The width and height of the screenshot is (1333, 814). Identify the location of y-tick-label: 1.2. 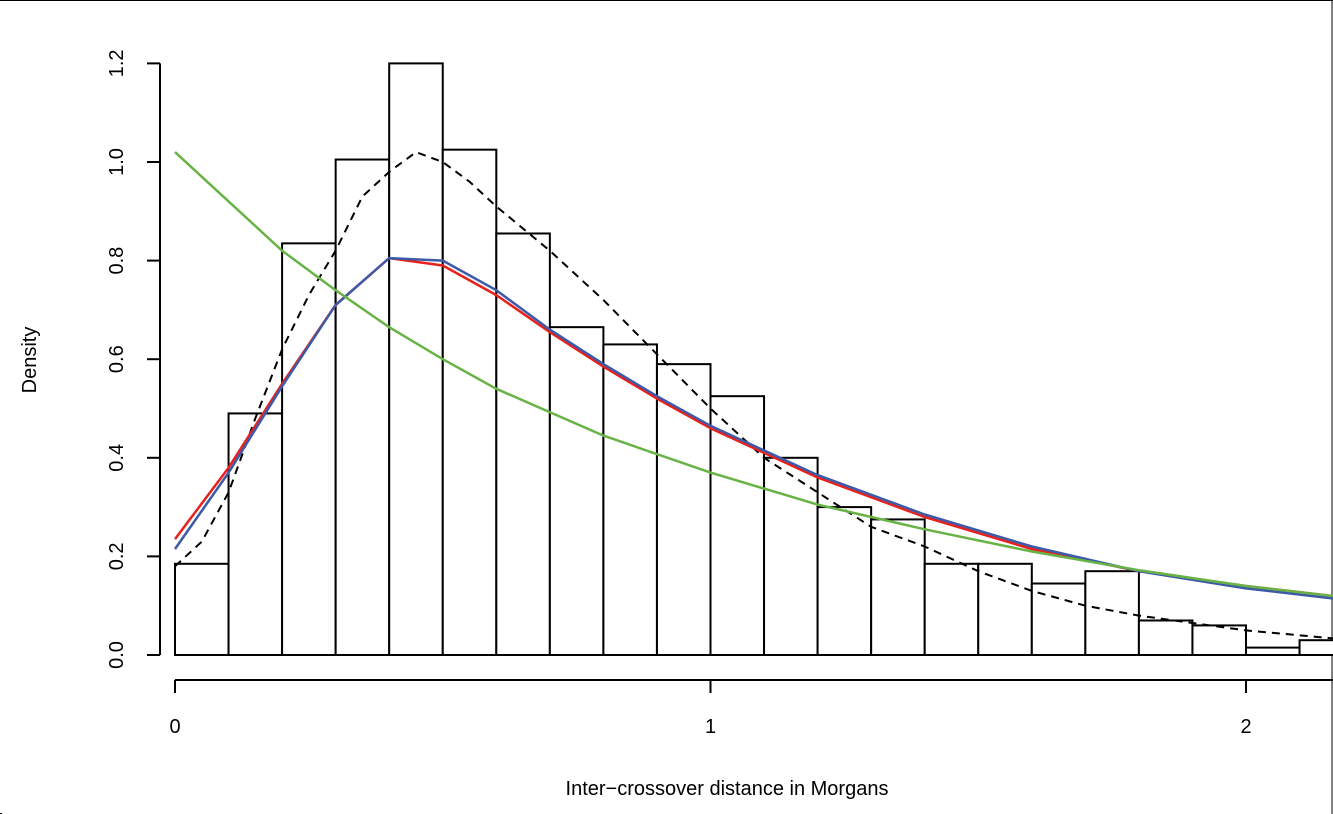
(117, 63).